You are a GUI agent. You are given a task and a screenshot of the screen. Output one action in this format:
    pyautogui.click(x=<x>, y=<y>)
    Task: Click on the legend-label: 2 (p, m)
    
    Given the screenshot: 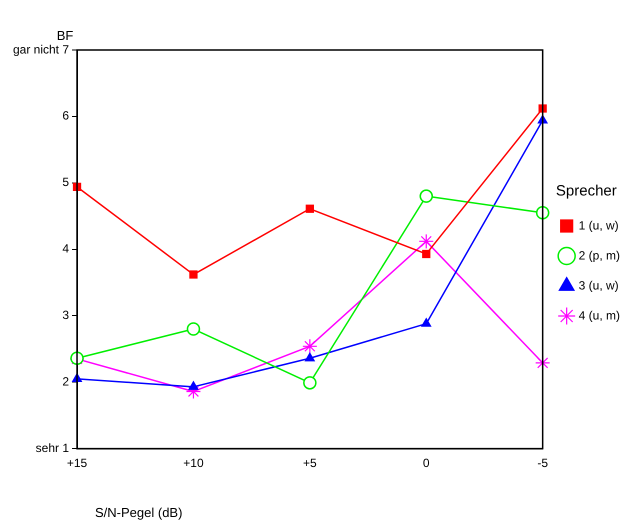 What is the action you would take?
    pyautogui.click(x=599, y=255)
    